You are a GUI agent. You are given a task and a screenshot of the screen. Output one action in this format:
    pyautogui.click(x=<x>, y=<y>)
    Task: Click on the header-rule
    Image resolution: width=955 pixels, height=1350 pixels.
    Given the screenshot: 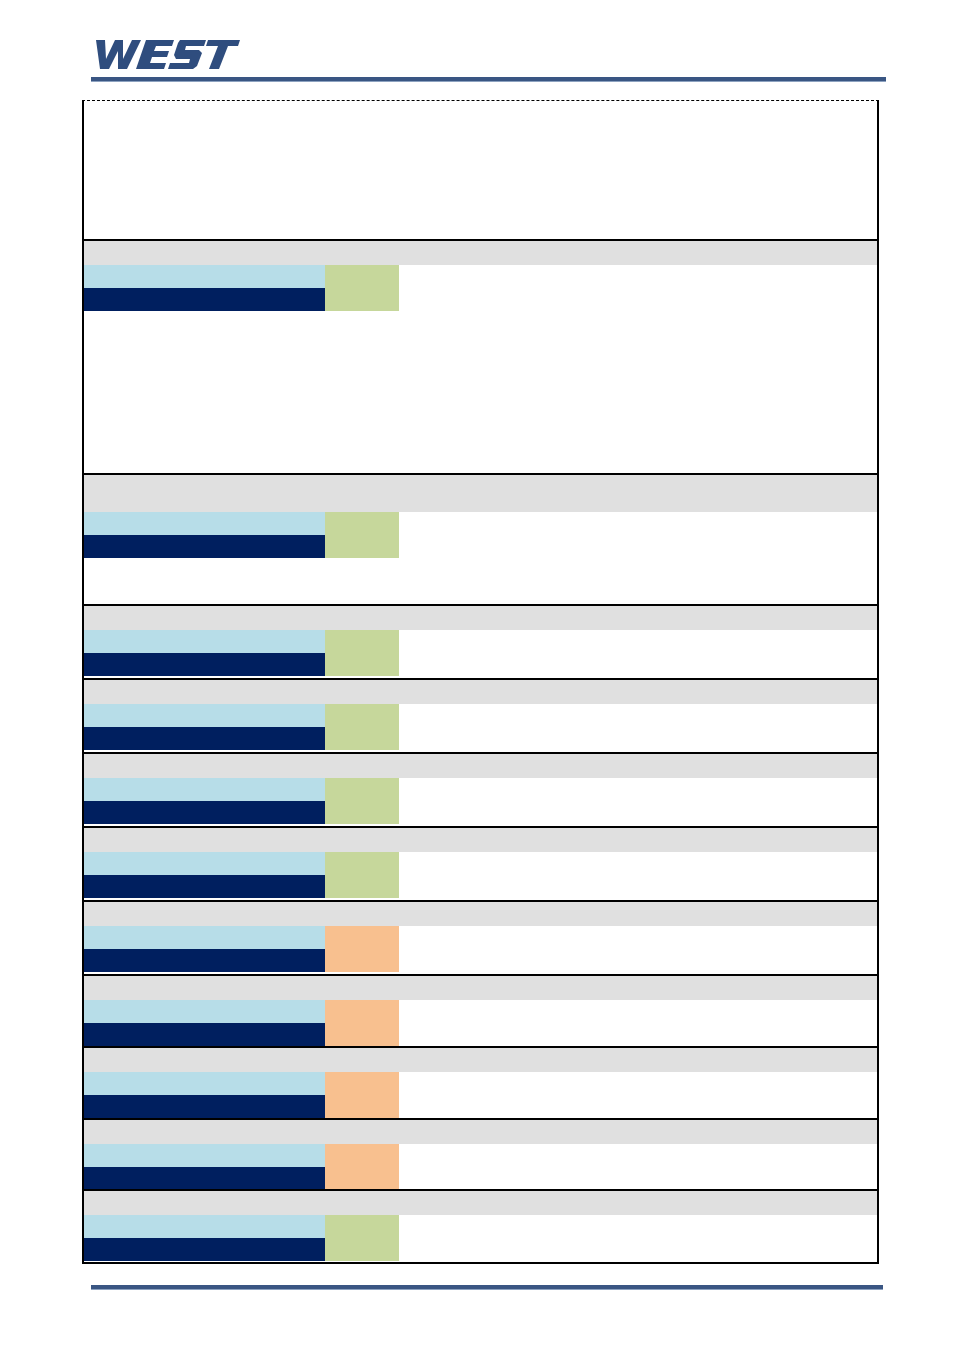 What is the action you would take?
    pyautogui.click(x=488, y=79)
    